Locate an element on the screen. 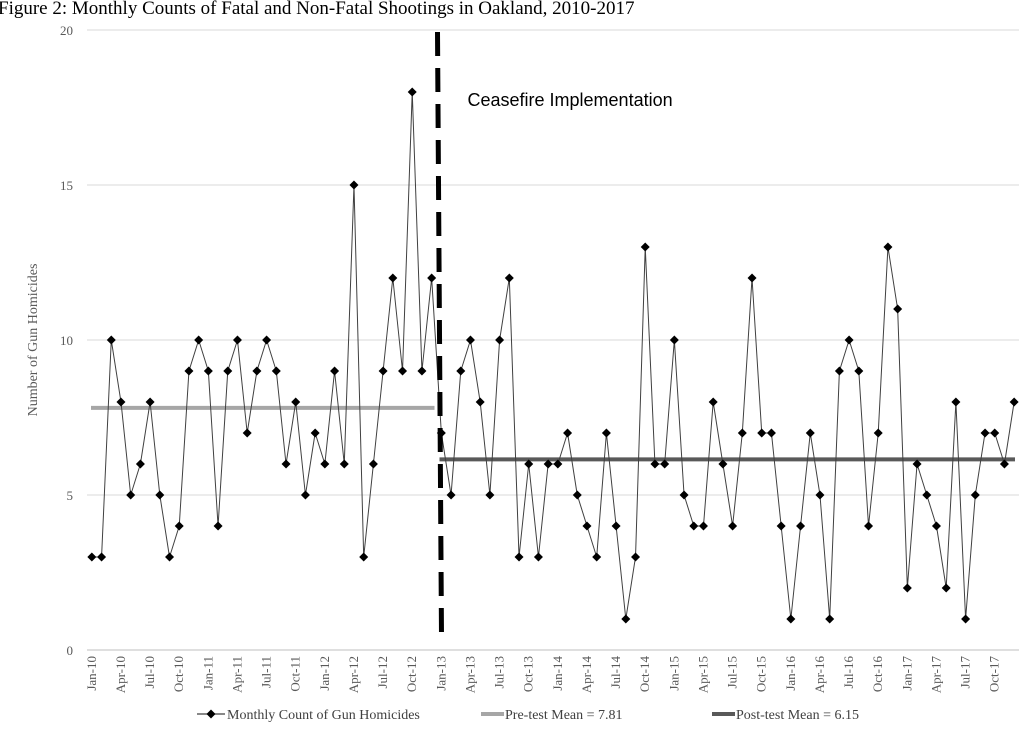  y-tick-label: 0 is located at coordinates (70, 650).